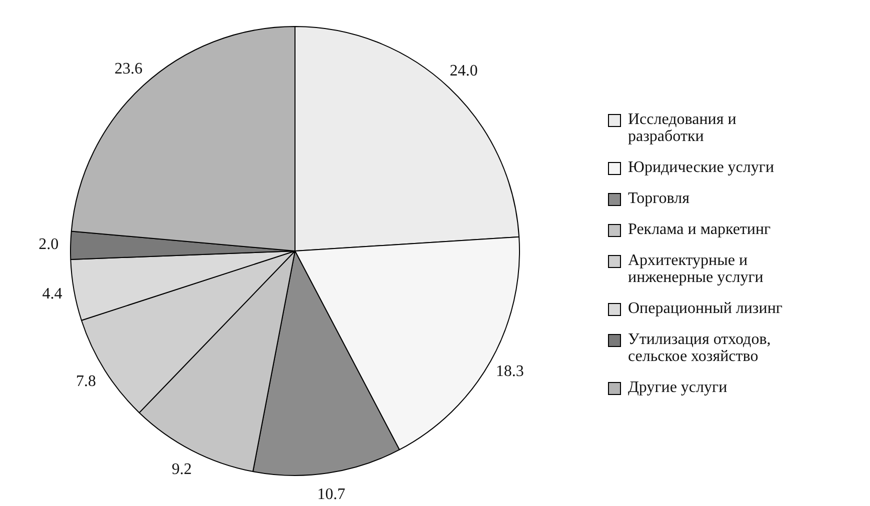 The image size is (870, 506). What do you see at coordinates (182, 469) in the screenshot?
I see `data-label: 9.2` at bounding box center [182, 469].